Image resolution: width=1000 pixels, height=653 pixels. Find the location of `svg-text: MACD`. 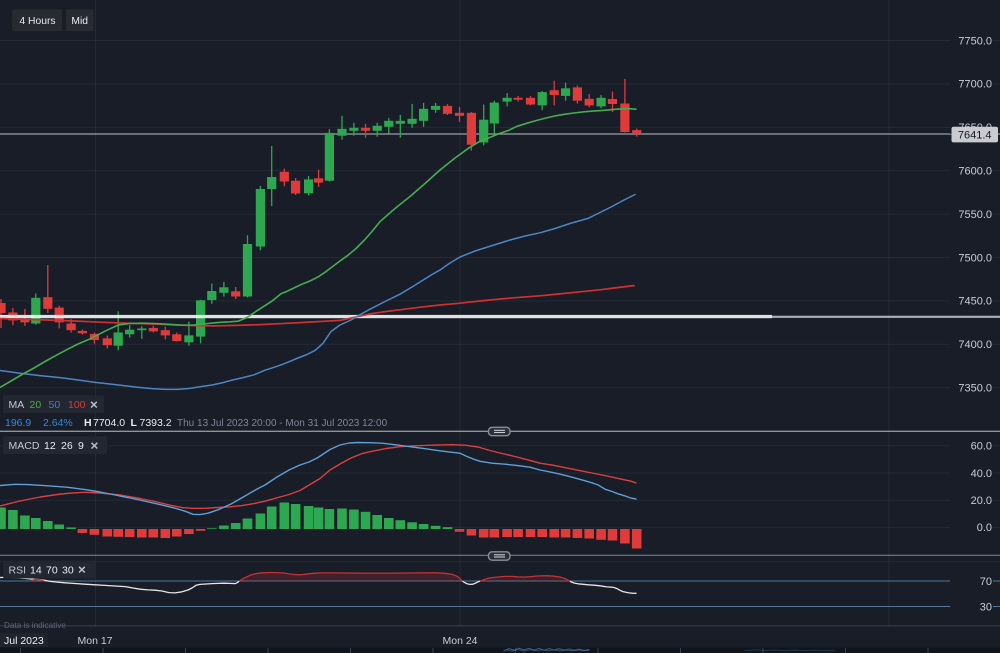

svg-text: MACD is located at coordinates (24, 446).